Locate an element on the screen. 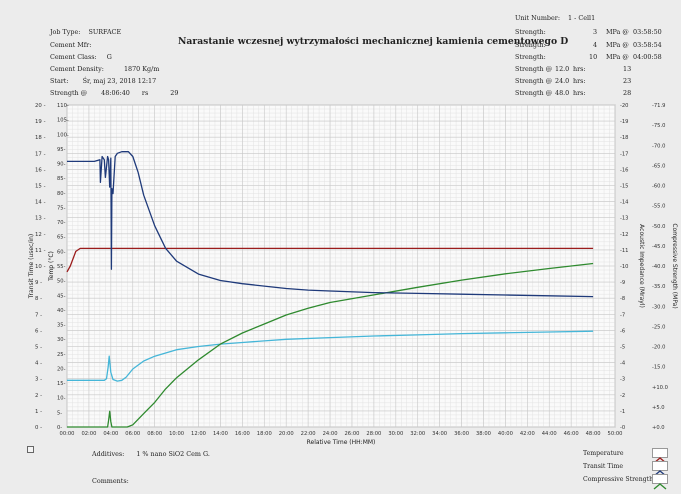 The width and height of the screenshot is (681, 494). strength-tick-label: -70.0 is located at coordinates (658, 146).